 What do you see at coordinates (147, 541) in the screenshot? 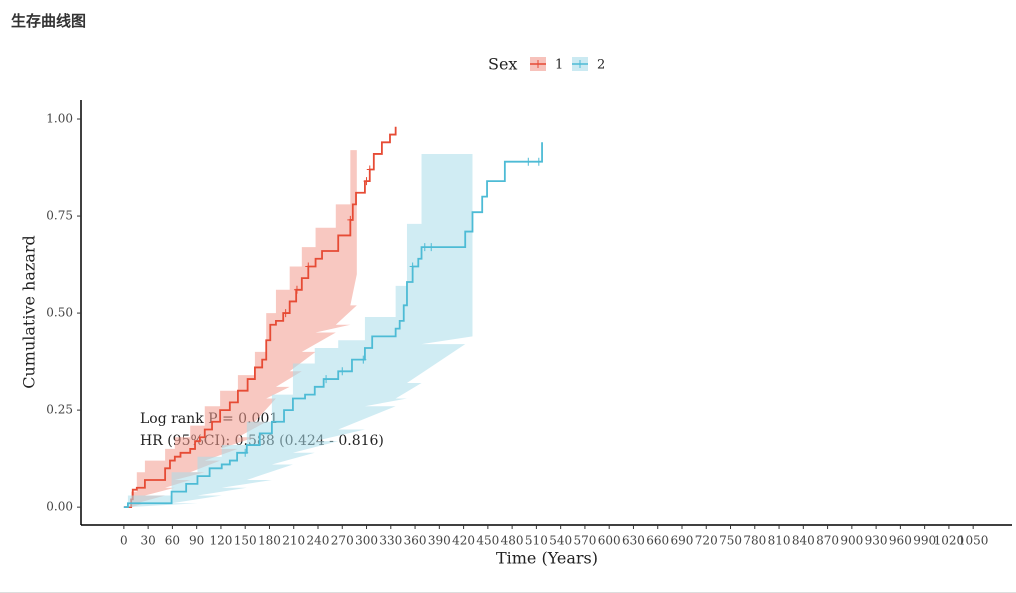
I see `x-tick-label: 30` at bounding box center [147, 541].